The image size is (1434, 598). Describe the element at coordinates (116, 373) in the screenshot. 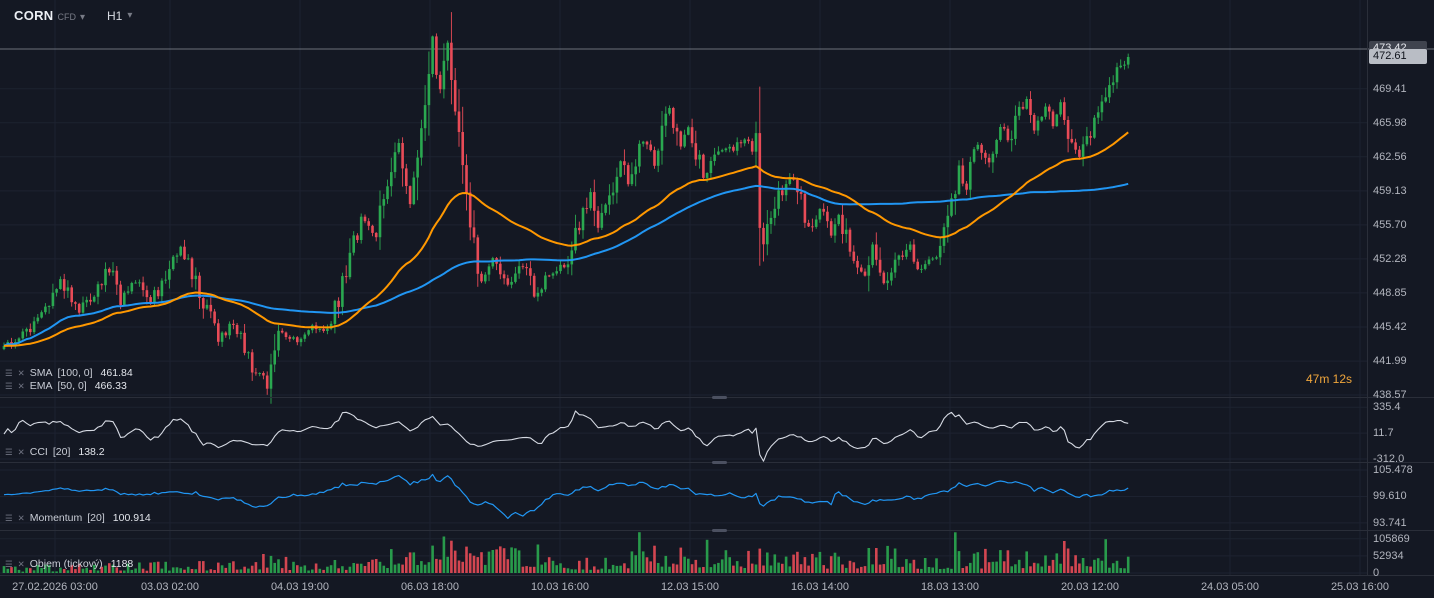

I see `indicator-value: 461.84` at that location.